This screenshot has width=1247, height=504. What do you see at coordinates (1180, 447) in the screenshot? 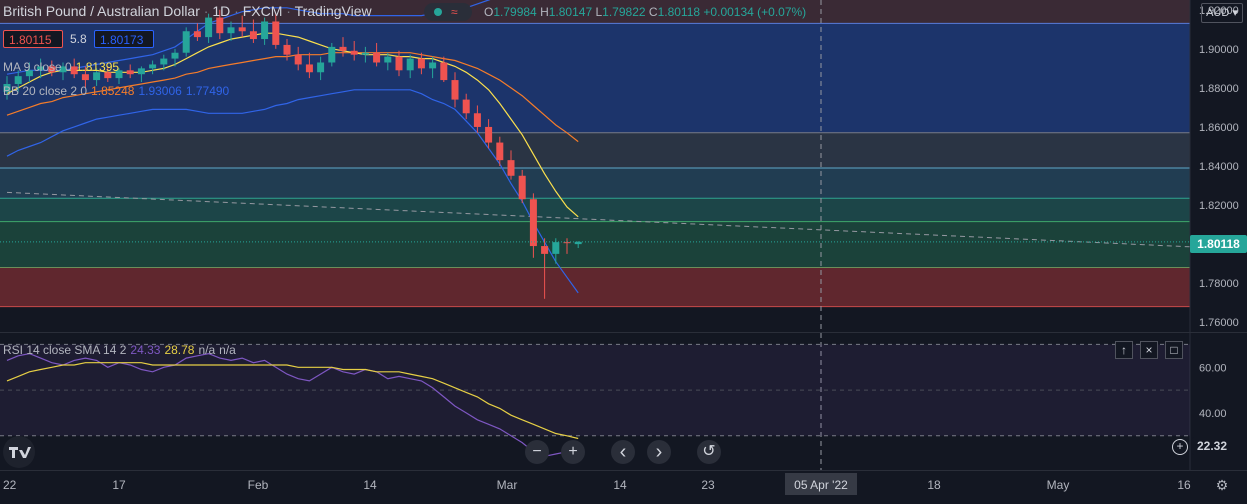
I see `add-alert-button: +` at bounding box center [1180, 447].